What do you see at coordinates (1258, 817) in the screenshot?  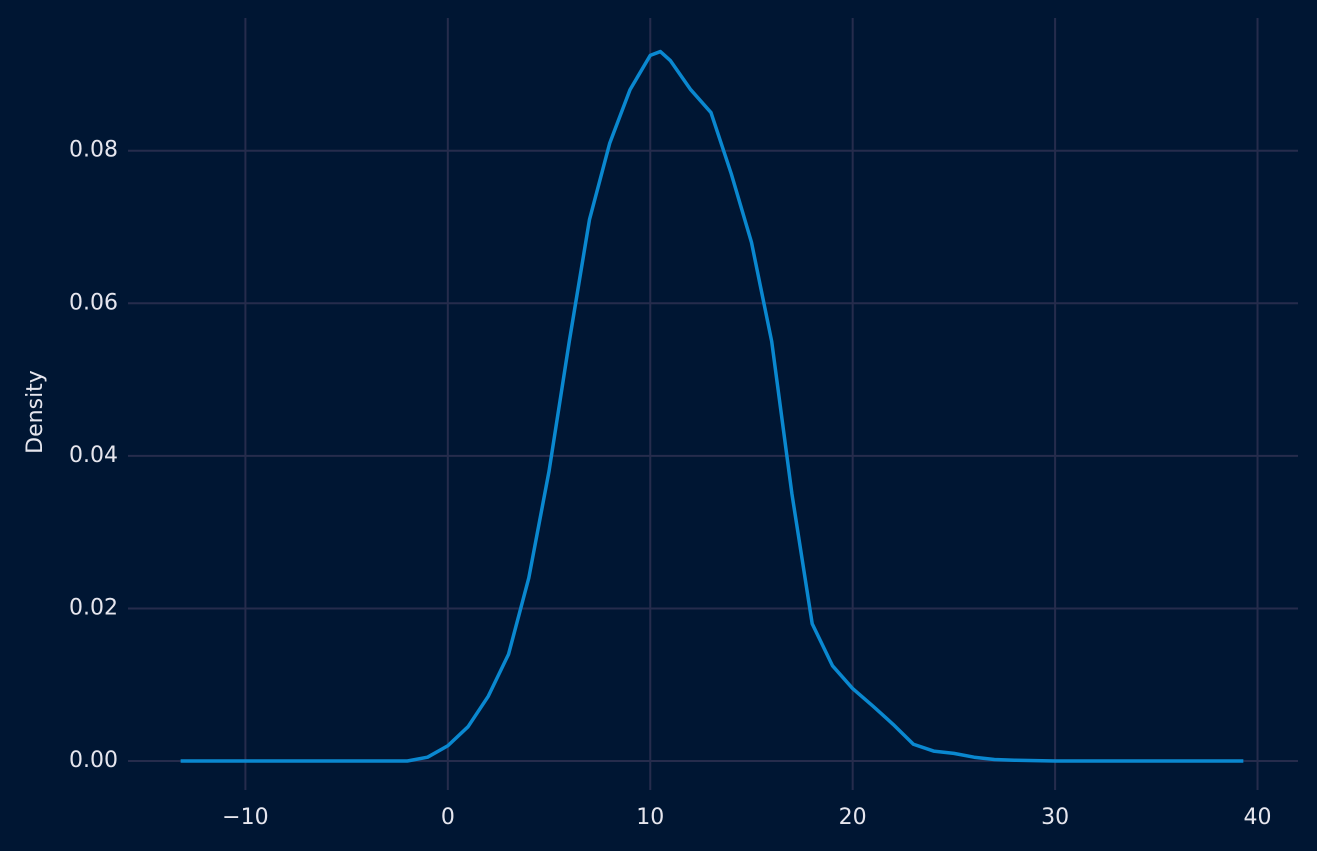 I see `x-tick-label: 40` at bounding box center [1258, 817].